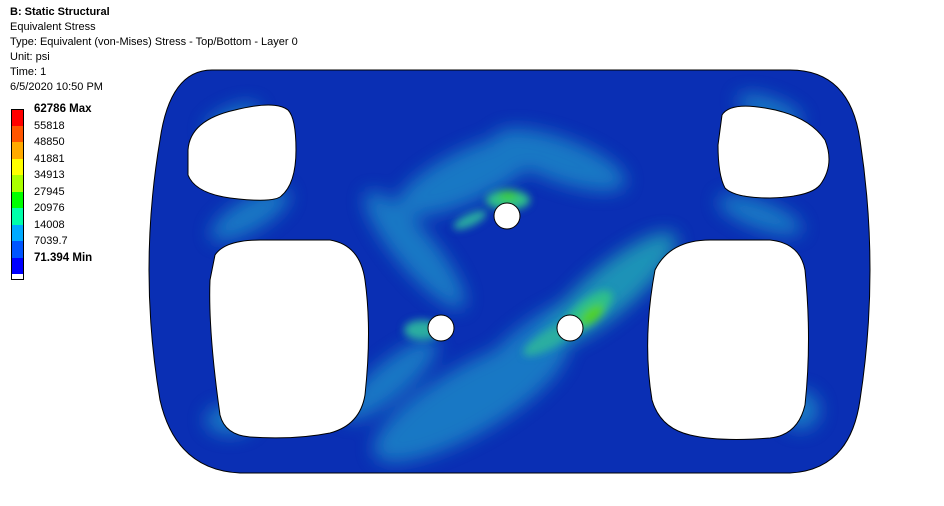  I want to click on legend-label: 55818, so click(49, 125).